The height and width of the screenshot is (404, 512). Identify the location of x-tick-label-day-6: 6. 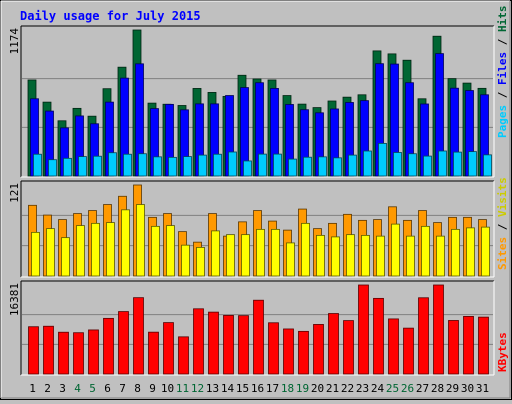
(107, 388).